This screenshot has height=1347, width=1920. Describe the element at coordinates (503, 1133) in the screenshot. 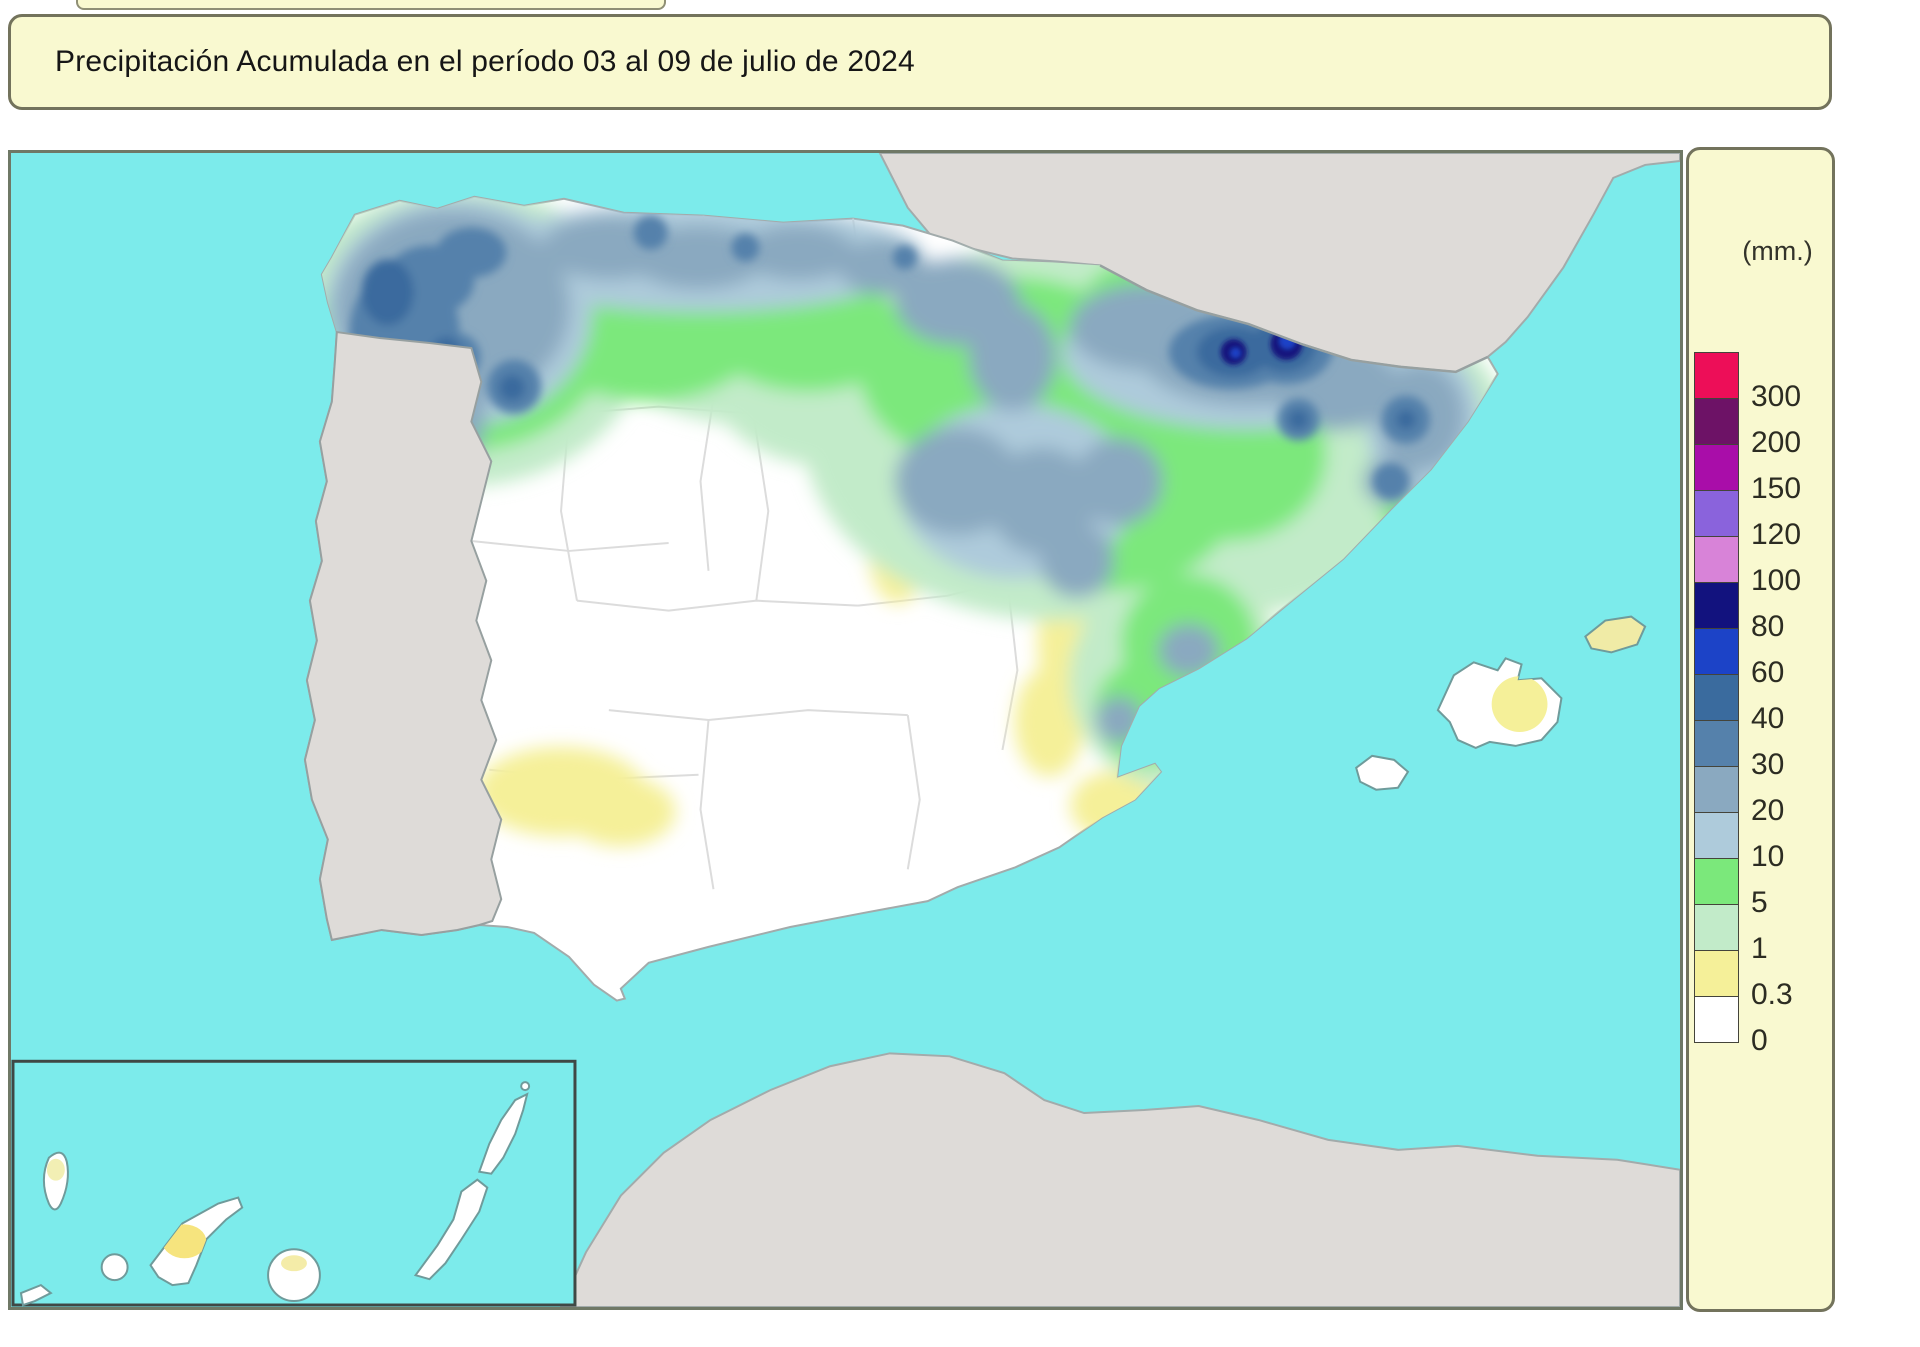

I see `lanzarote-island` at that location.